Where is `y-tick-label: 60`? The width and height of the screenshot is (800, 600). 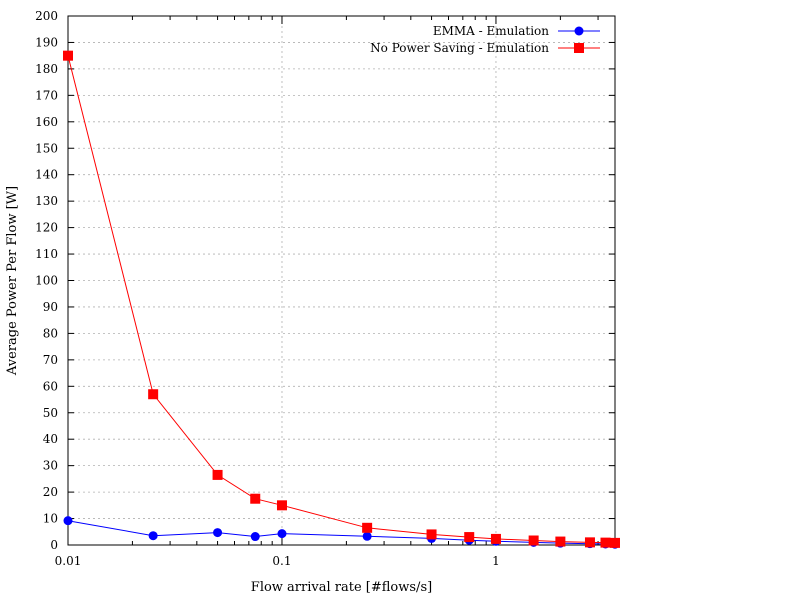
y-tick-label: 60 is located at coordinates (50, 386).